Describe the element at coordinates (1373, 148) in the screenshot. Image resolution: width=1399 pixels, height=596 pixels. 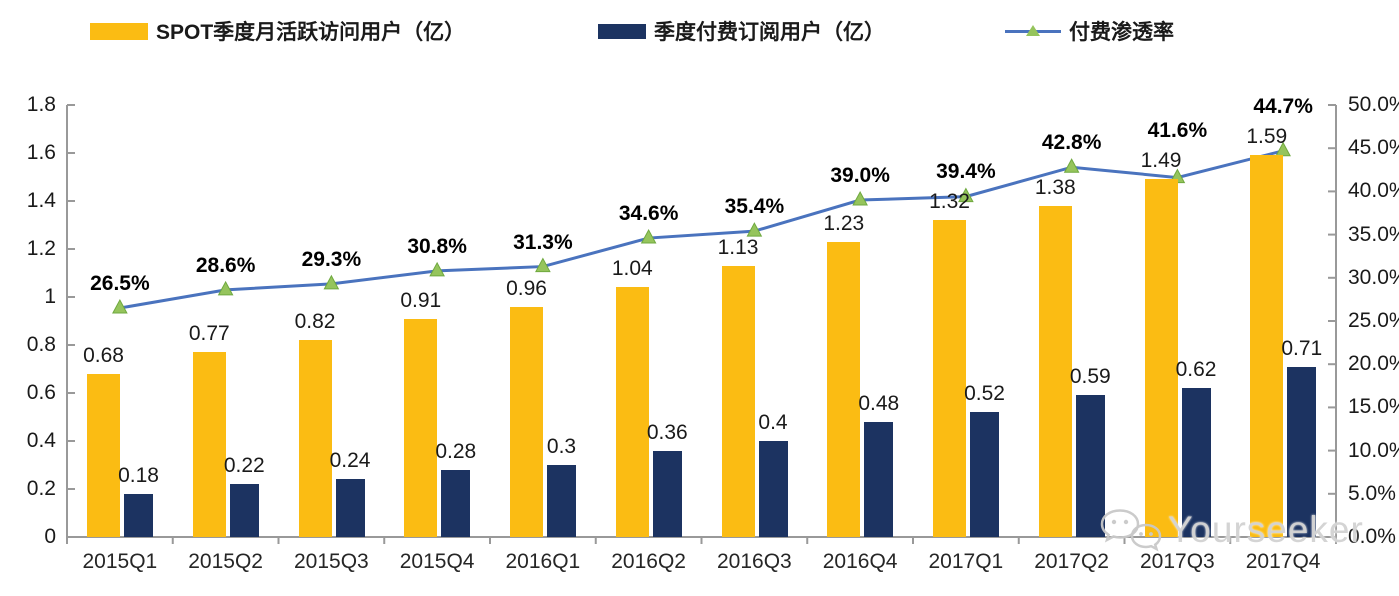
I see `right-axis-tick-label: 45.0%` at that location.